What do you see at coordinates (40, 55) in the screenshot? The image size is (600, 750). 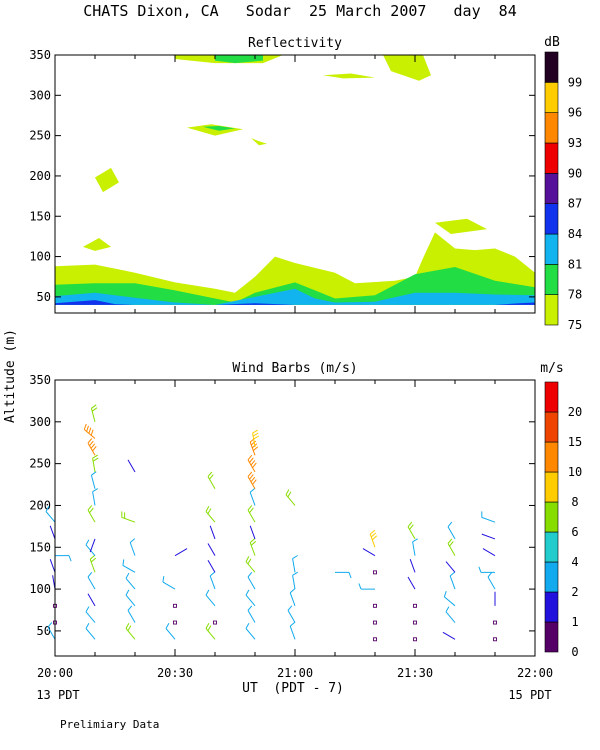 I see `reflectivity-ytick-label: 350` at bounding box center [40, 55].